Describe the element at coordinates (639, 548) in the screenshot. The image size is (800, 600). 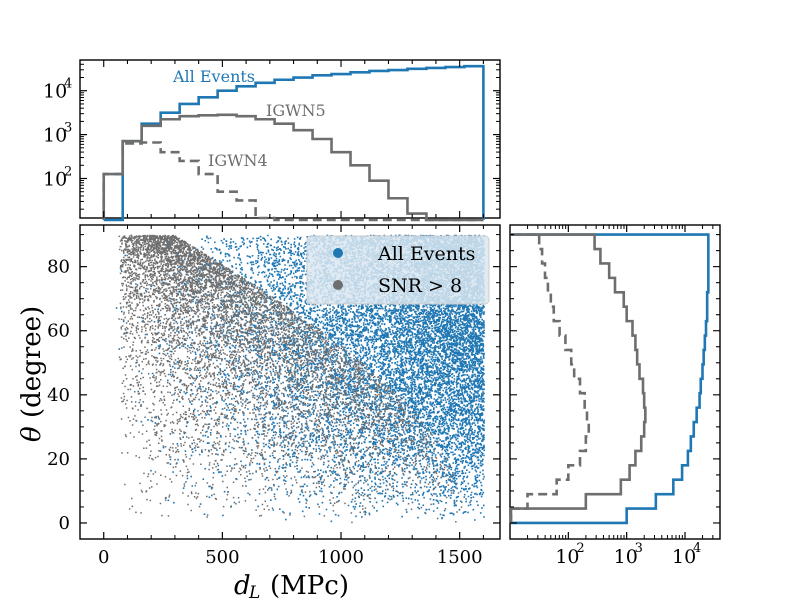
I see `right-x-tick-exponent: 3` at that location.